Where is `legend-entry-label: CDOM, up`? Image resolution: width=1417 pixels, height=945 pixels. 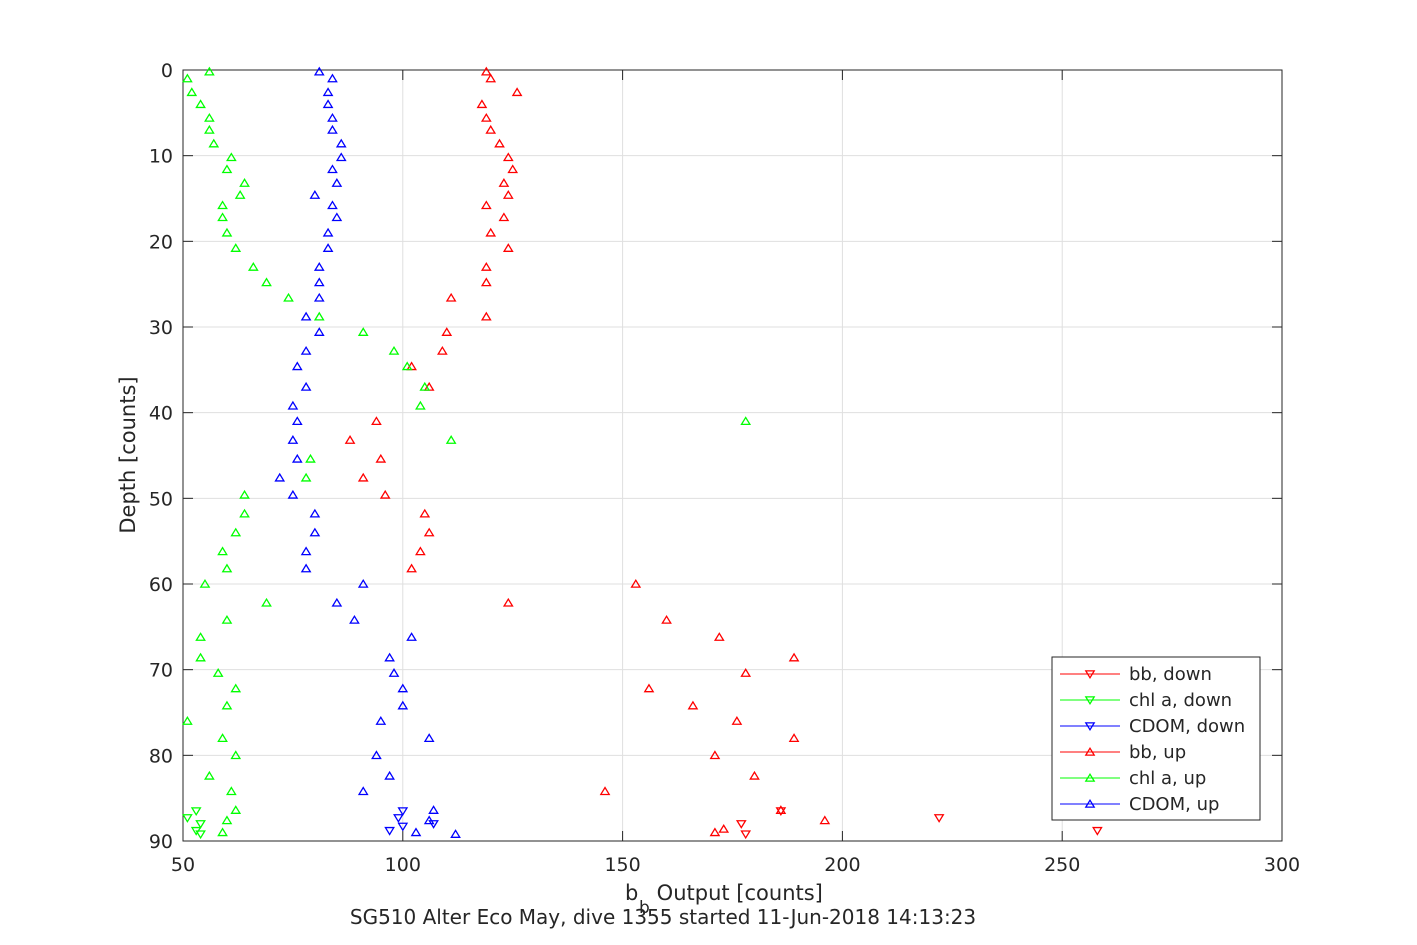
legend-entry-label: CDOM, up is located at coordinates (1174, 804).